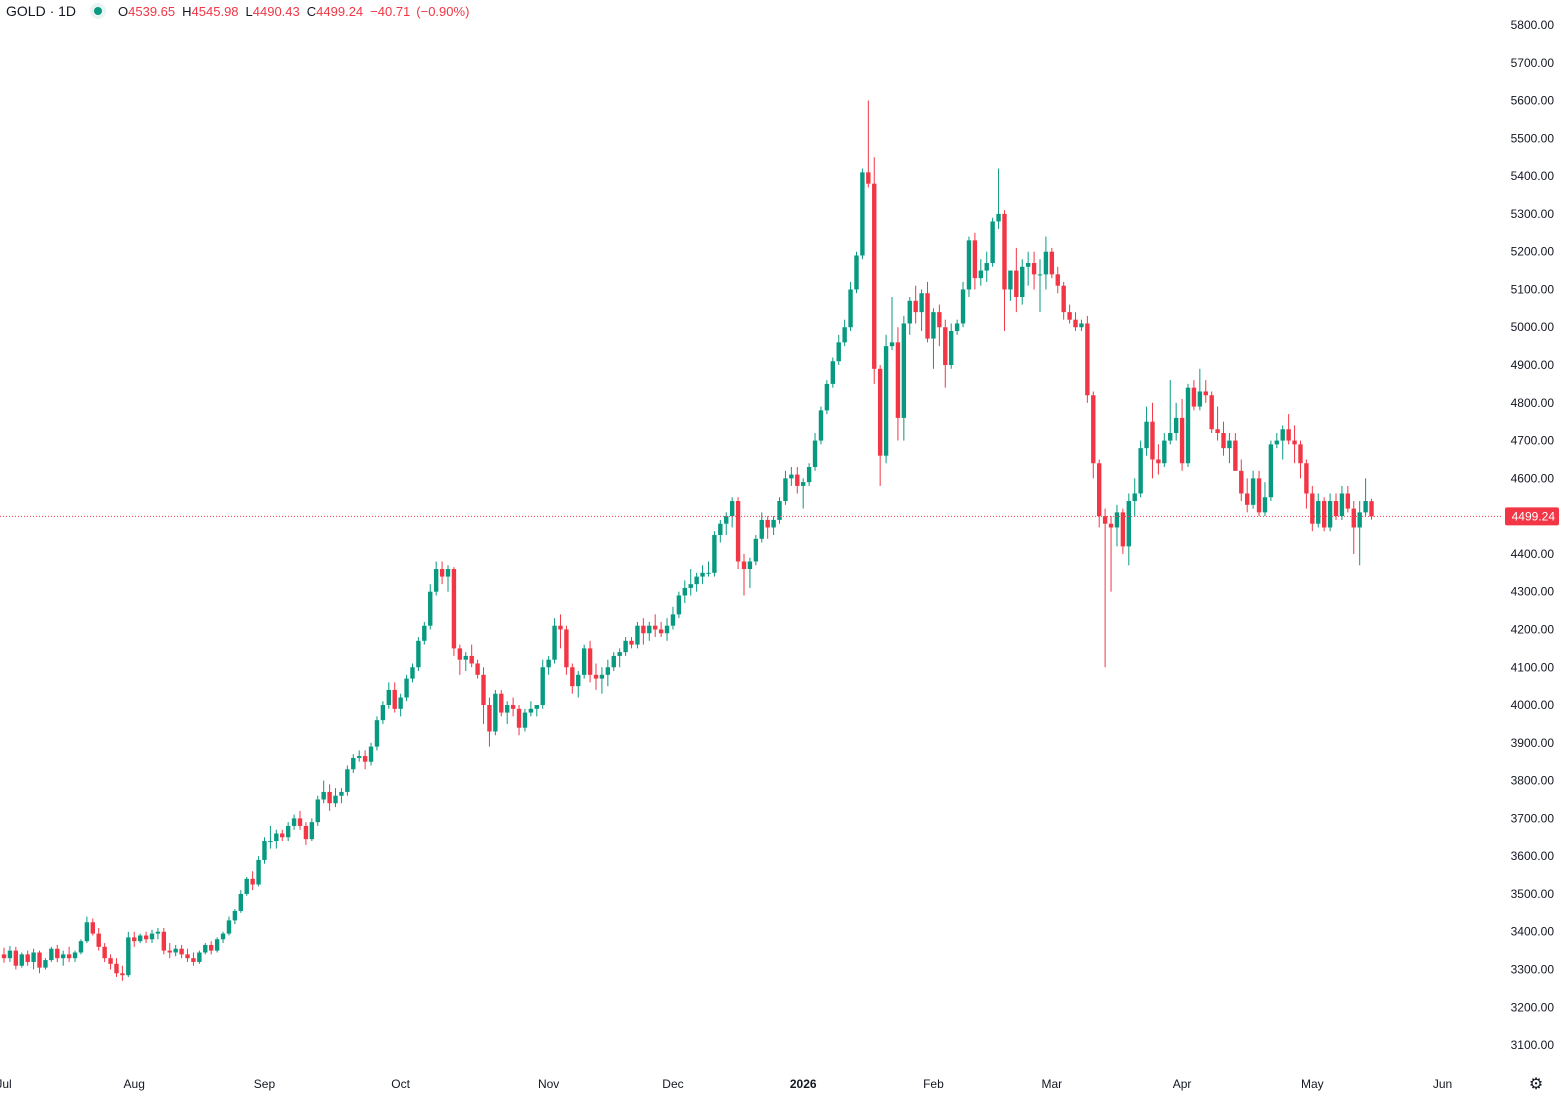  What do you see at coordinates (1533, 818) in the screenshot?
I see `y-tick-label: 3700.00` at bounding box center [1533, 818].